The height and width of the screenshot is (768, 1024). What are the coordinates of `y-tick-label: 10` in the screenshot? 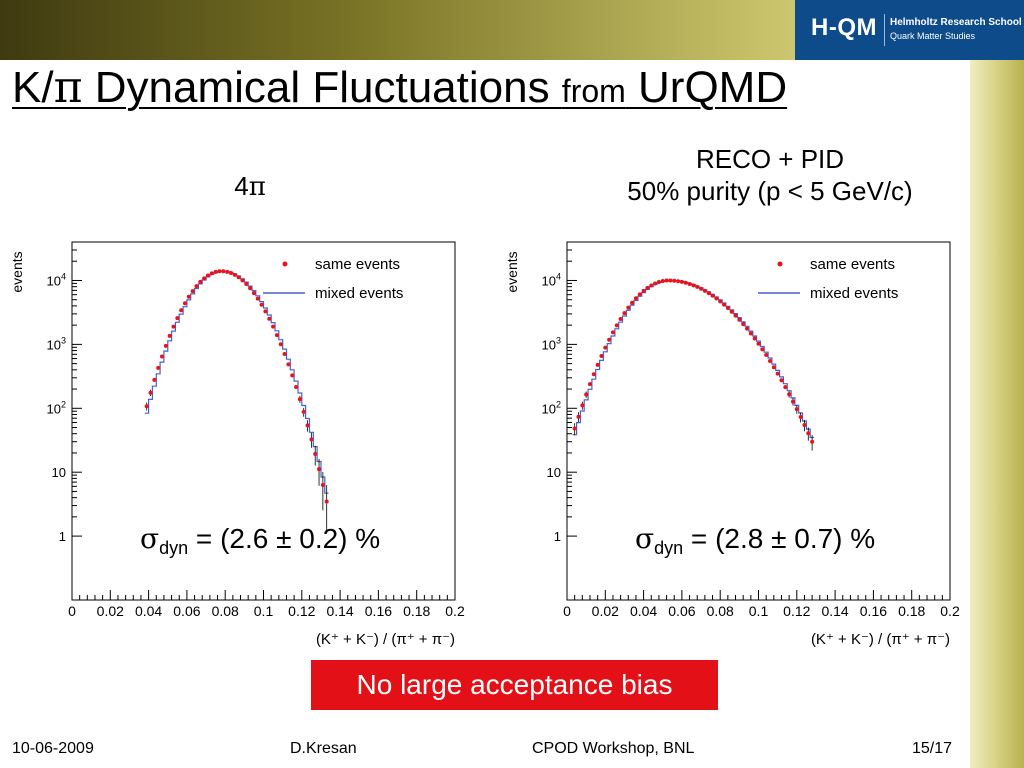 It's located at (59, 472).